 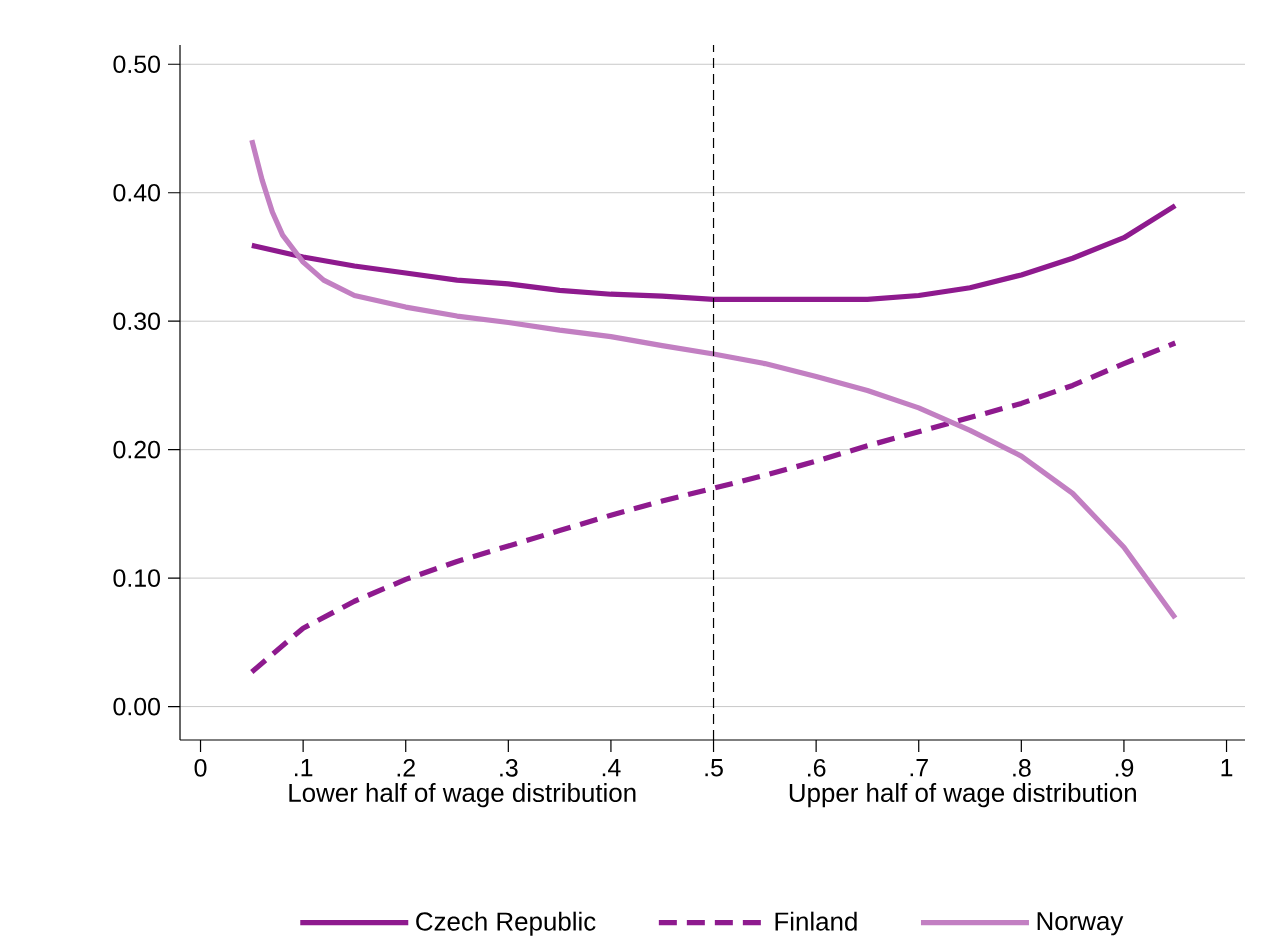 What do you see at coordinates (817, 767) in the screenshot?
I see `x-tick-label: .6` at bounding box center [817, 767].